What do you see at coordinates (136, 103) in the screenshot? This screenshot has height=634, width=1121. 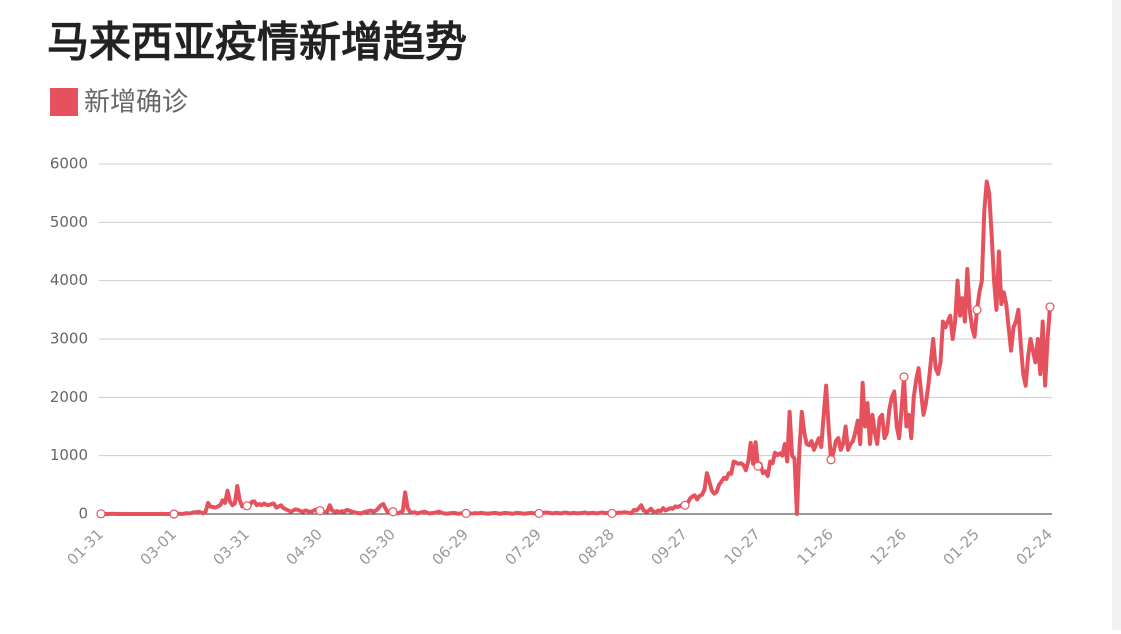 I see `legend-label: 新增确诊` at bounding box center [136, 103].